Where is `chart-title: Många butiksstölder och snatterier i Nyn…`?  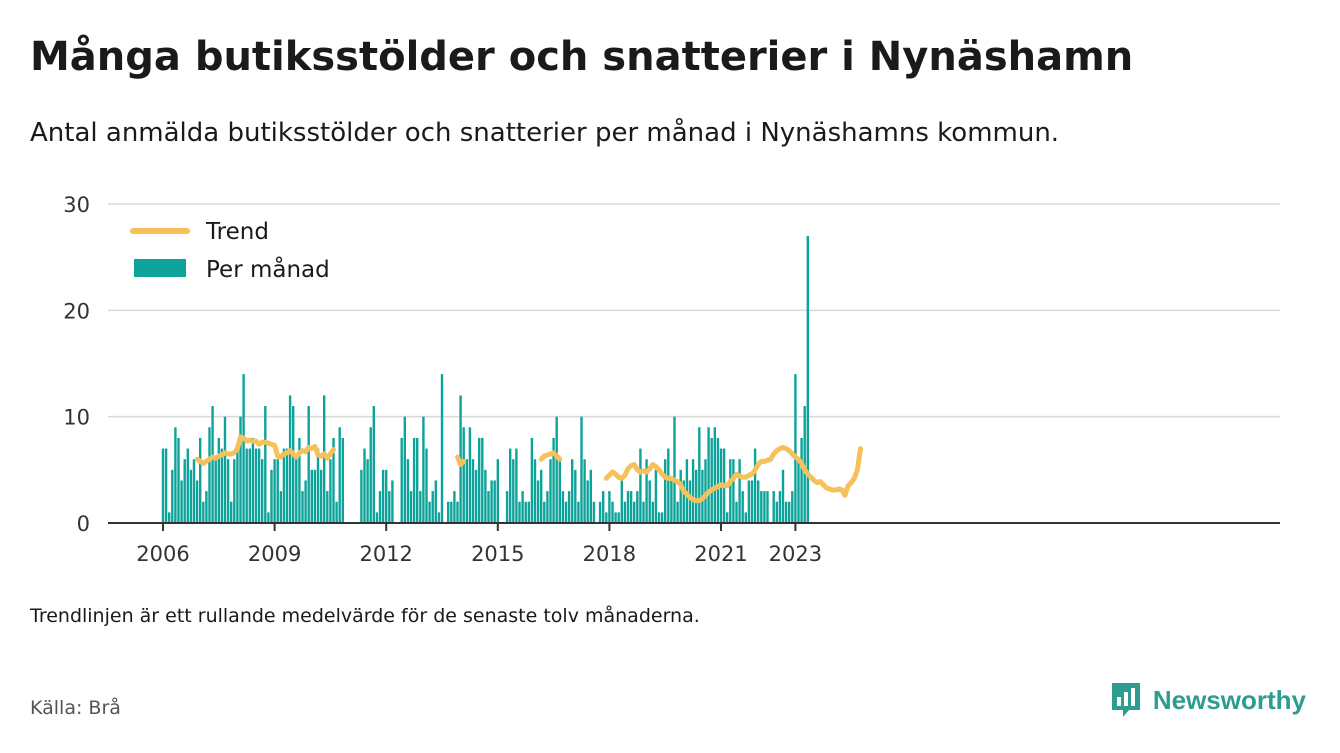 chart-title: Många butiksstölder och snatterier i Nyn… is located at coordinates (582, 57).